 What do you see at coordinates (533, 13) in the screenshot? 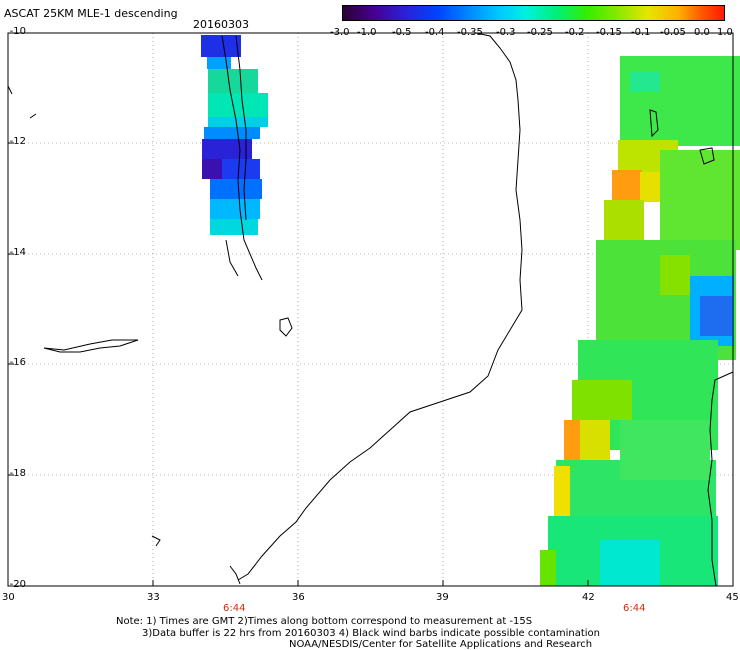
I see `colorbar` at bounding box center [533, 13].